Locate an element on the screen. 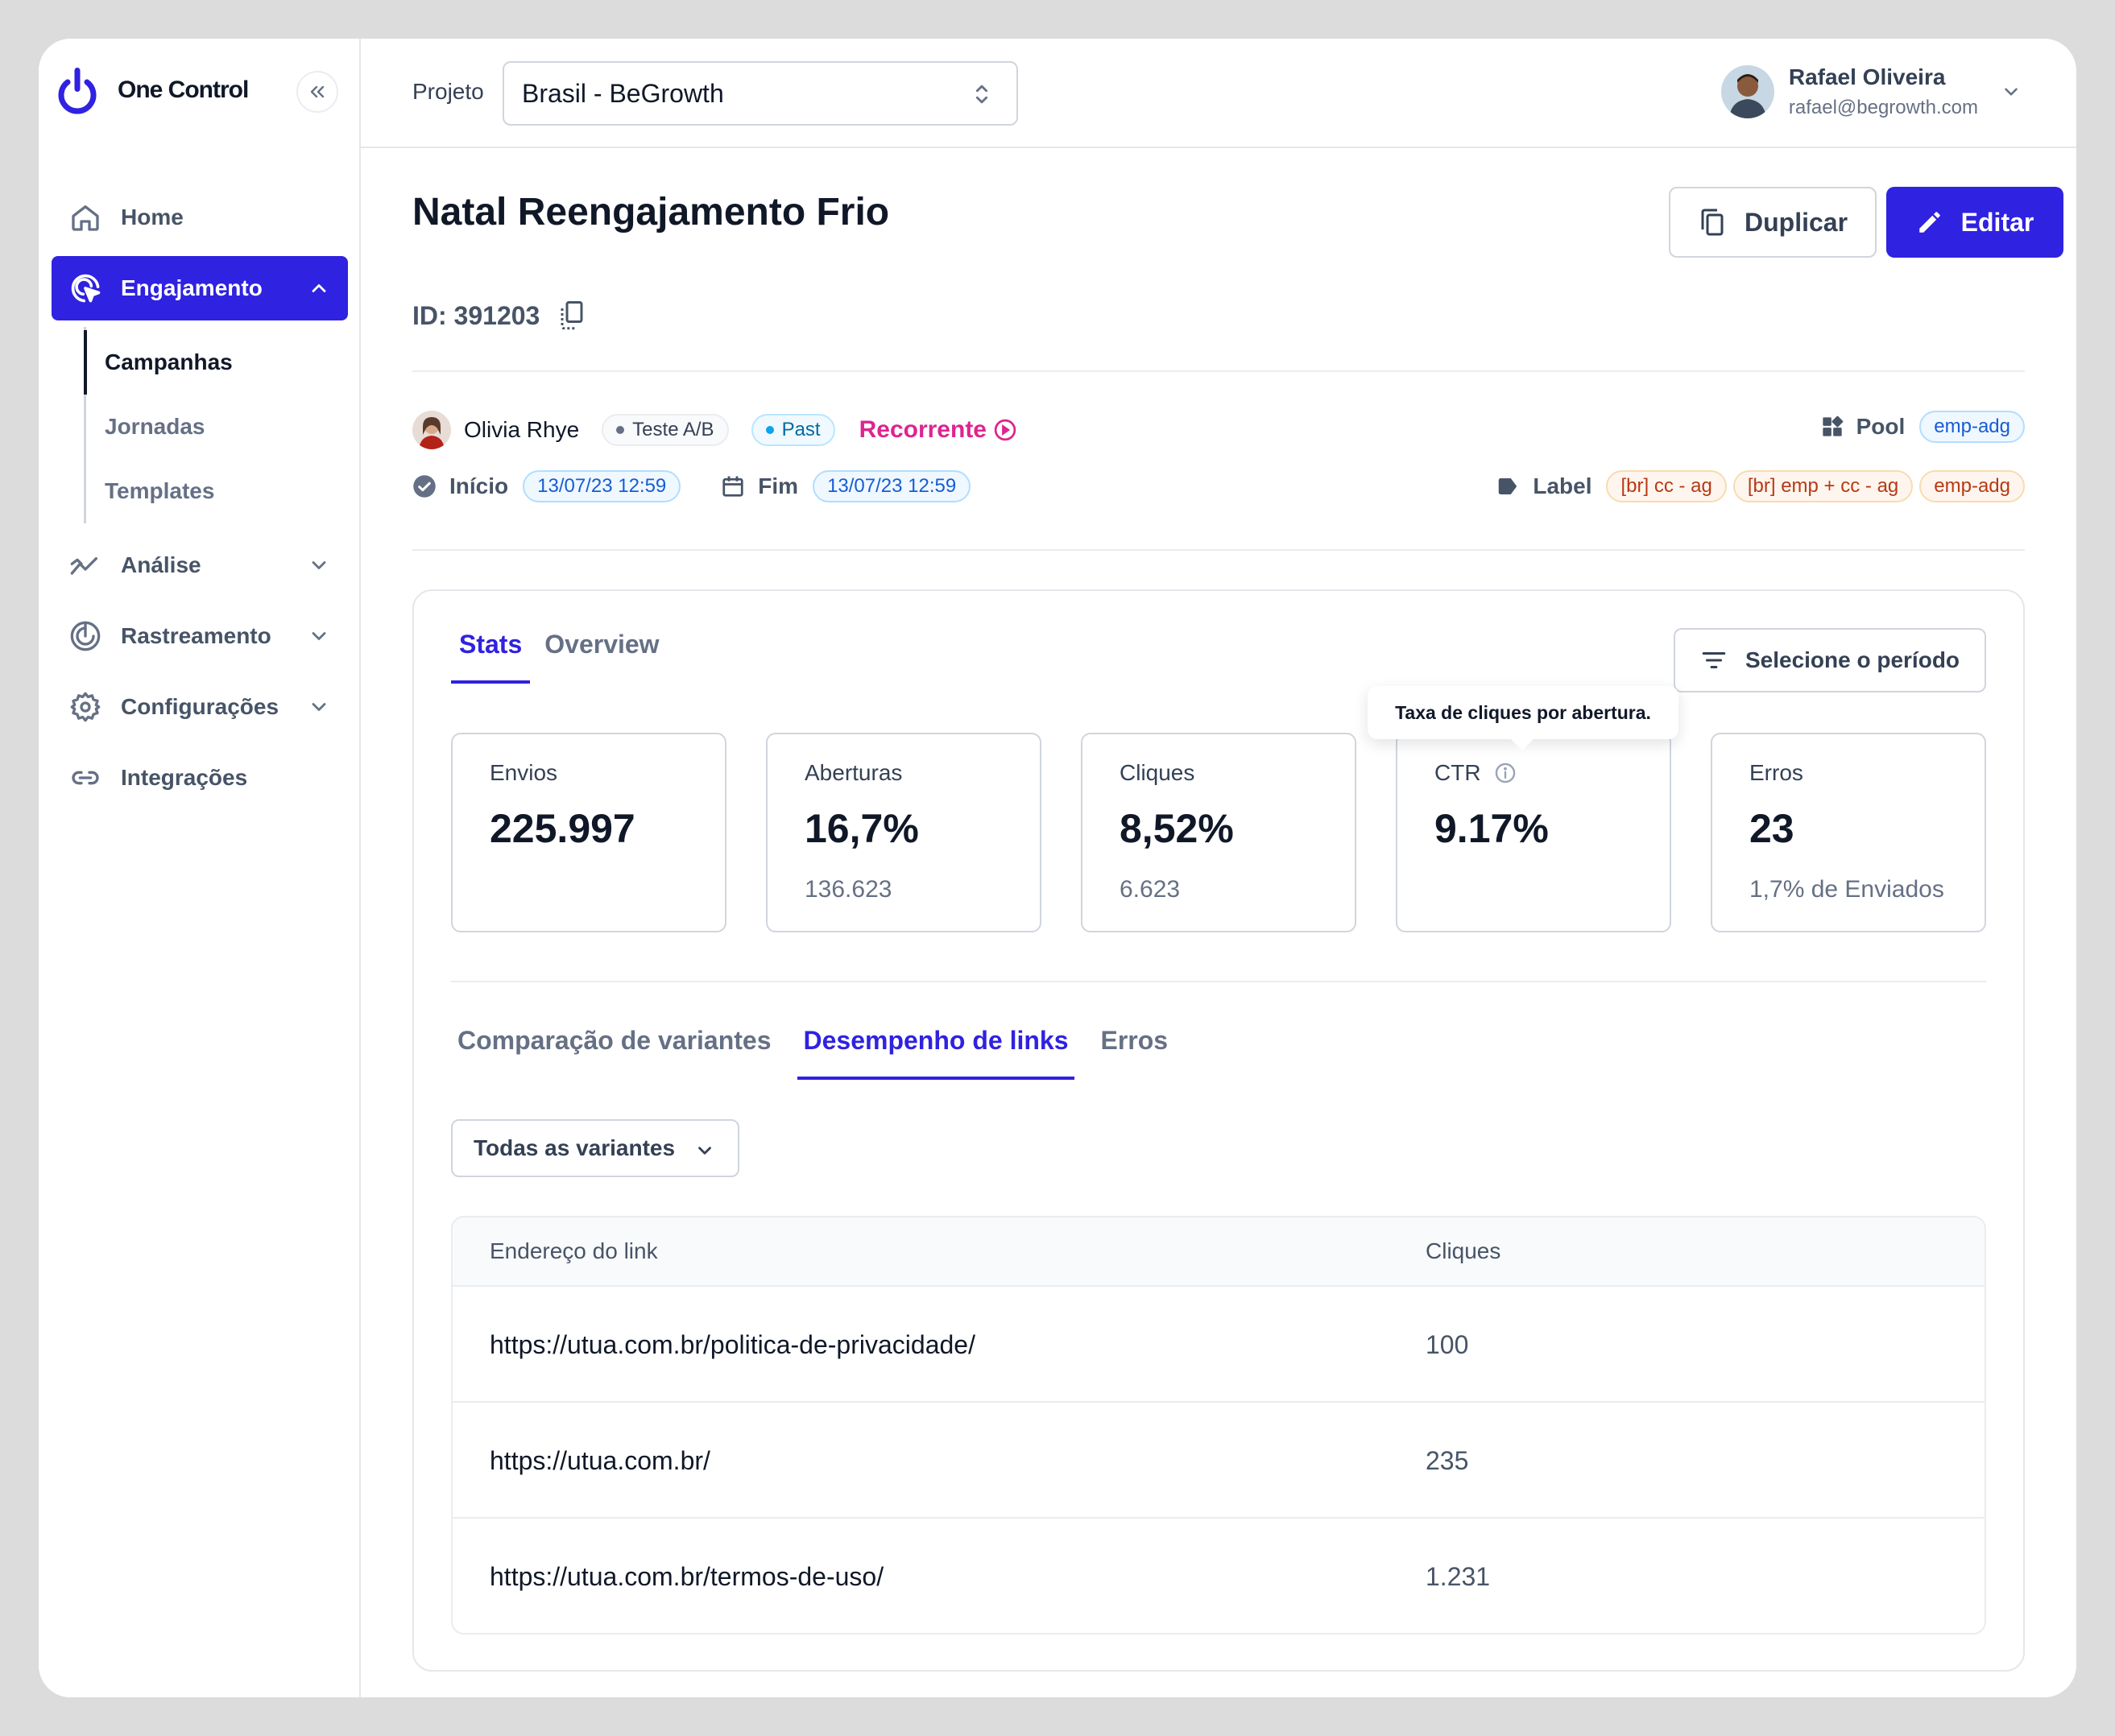  info-icon is located at coordinates (1505, 773).